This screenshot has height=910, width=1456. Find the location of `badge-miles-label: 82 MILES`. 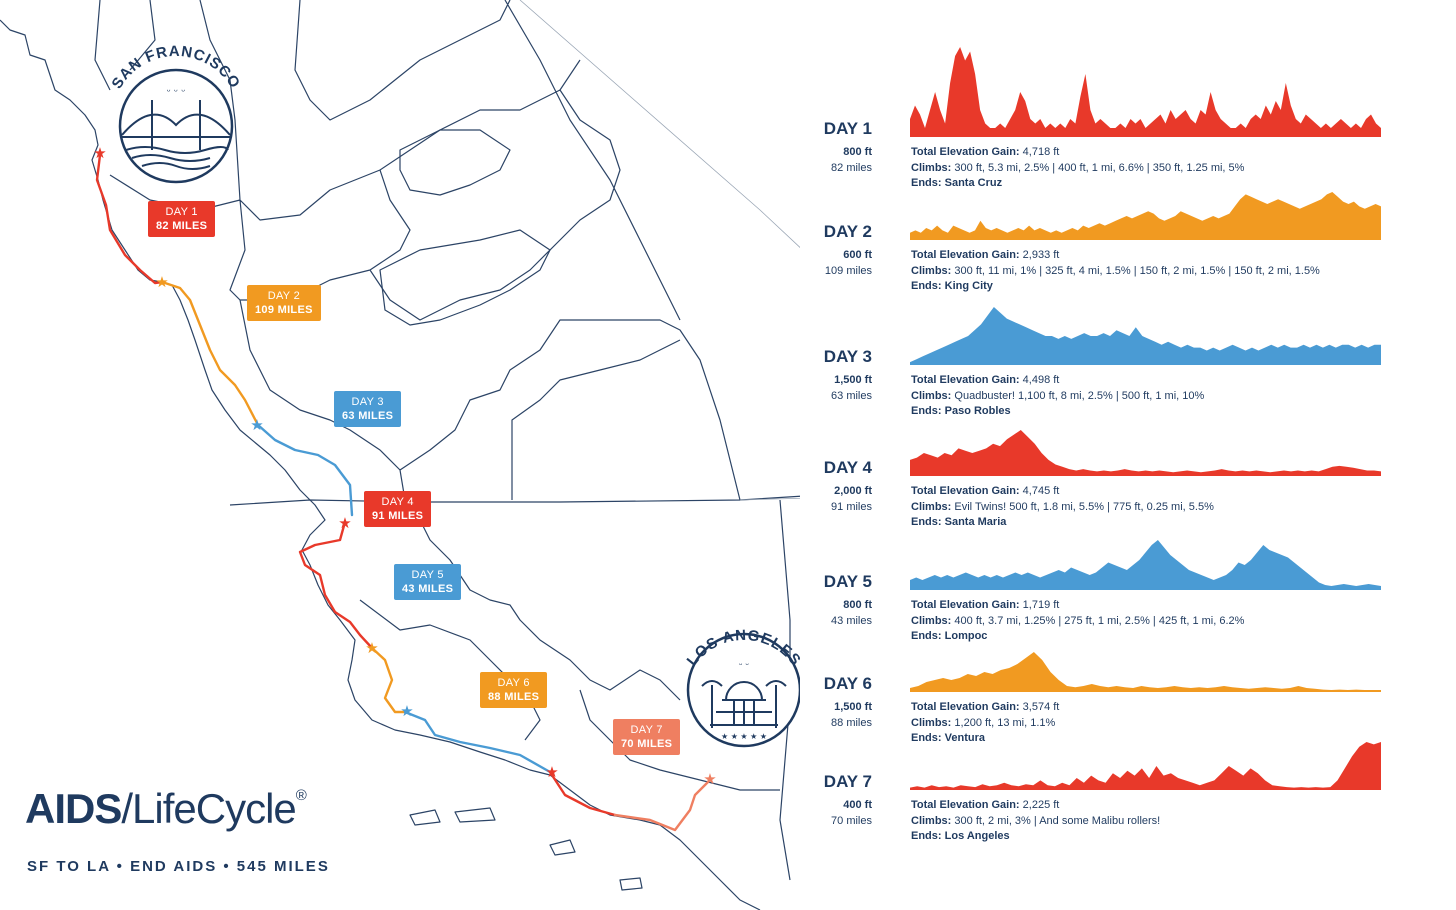

badge-miles-label: 82 MILES is located at coordinates (182, 226).